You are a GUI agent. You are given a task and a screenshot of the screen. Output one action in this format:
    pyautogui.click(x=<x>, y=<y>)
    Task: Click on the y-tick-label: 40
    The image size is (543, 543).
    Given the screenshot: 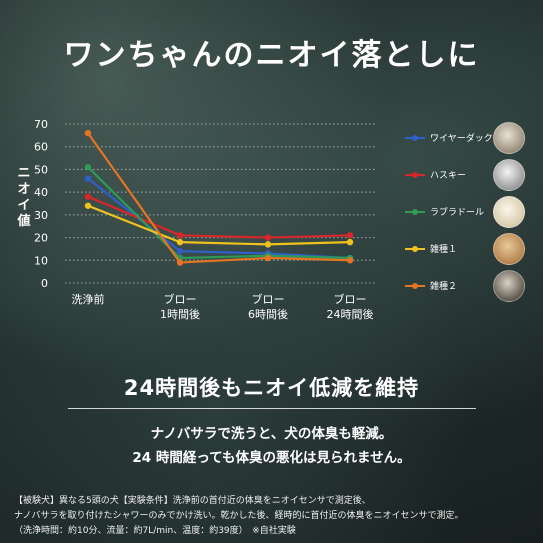 What is the action you would take?
    pyautogui.click(x=41, y=192)
    